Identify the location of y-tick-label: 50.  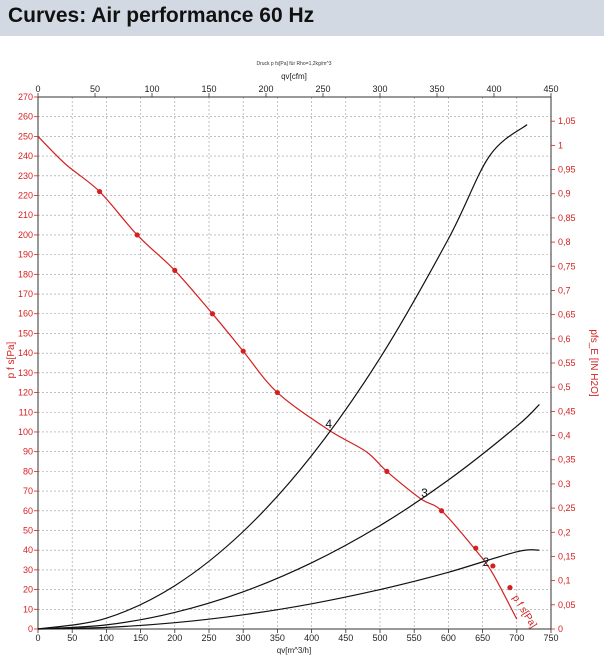
(28, 530).